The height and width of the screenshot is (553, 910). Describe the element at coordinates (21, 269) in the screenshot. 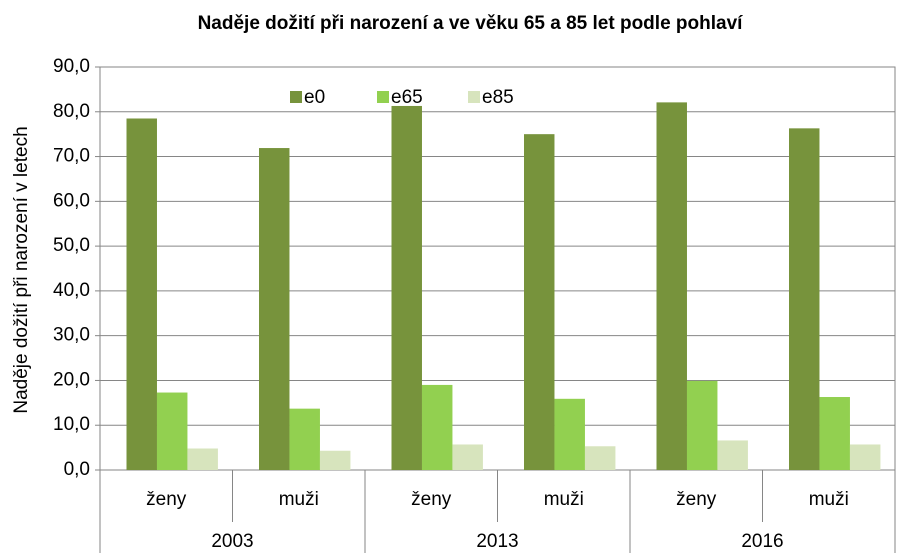

I see `y-axis-label: Naděje dožití při narození v letech` at that location.